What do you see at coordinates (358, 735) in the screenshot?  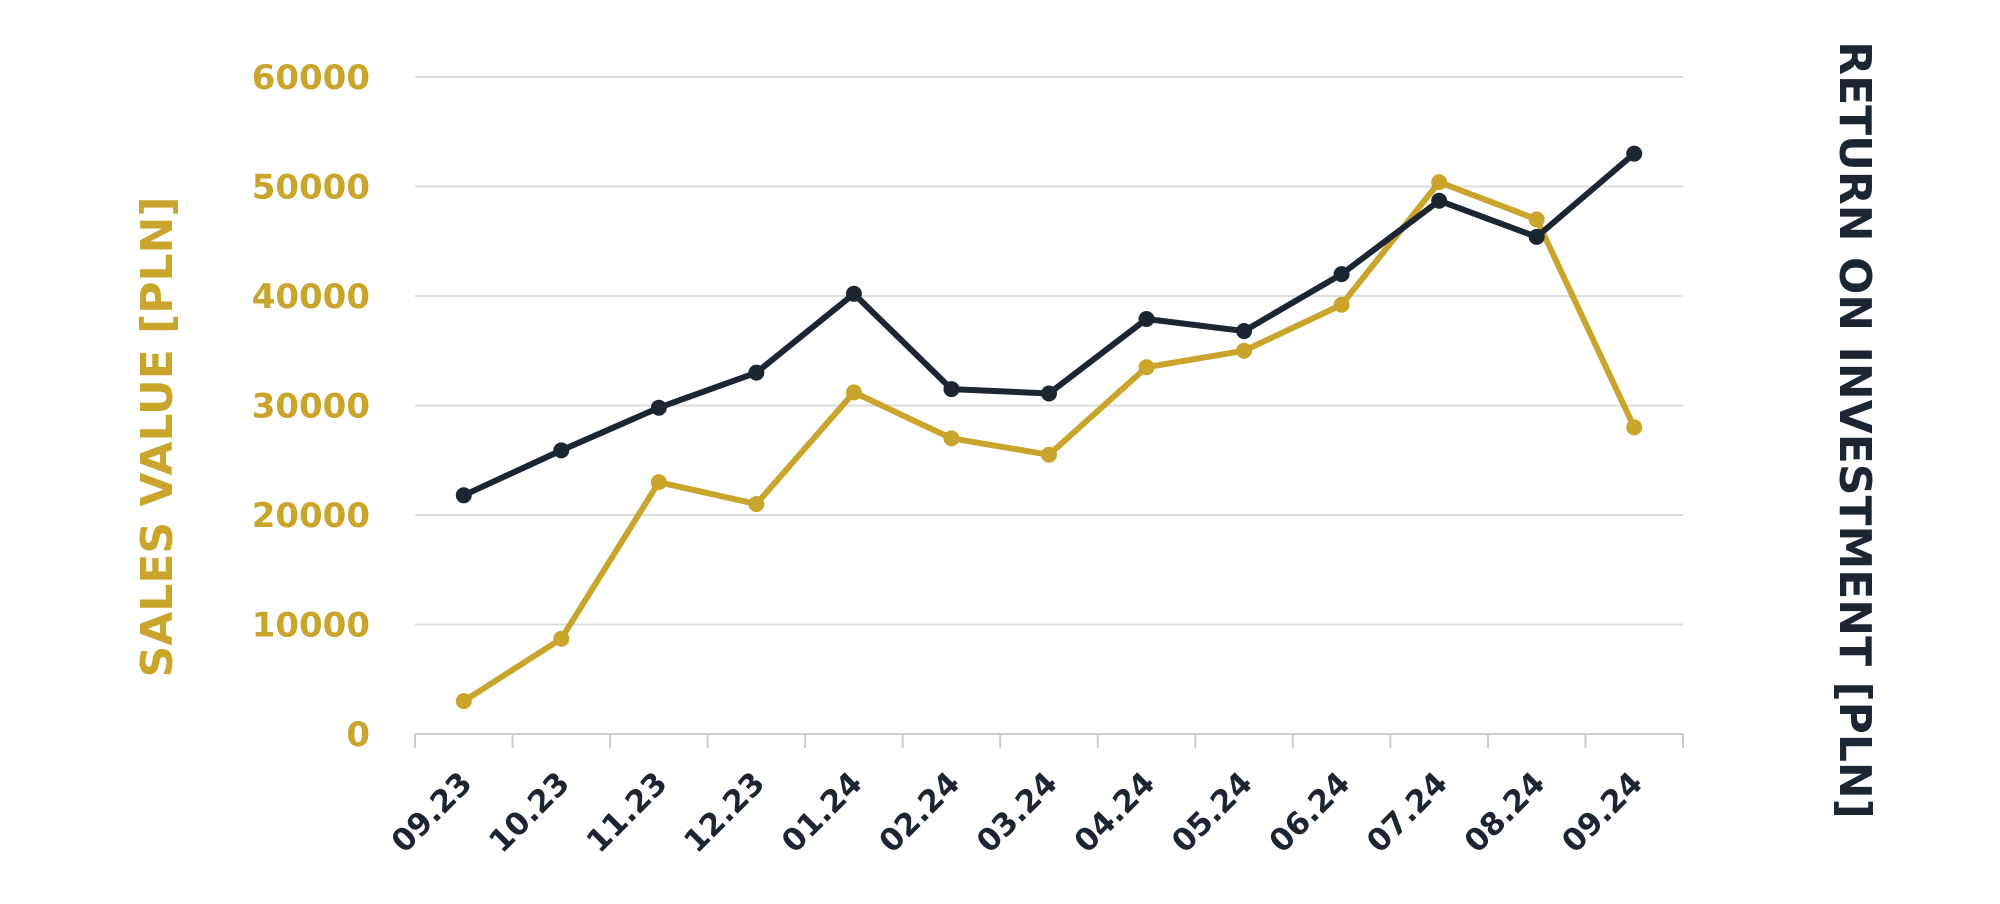 I see `y-tick-label: 0` at bounding box center [358, 735].